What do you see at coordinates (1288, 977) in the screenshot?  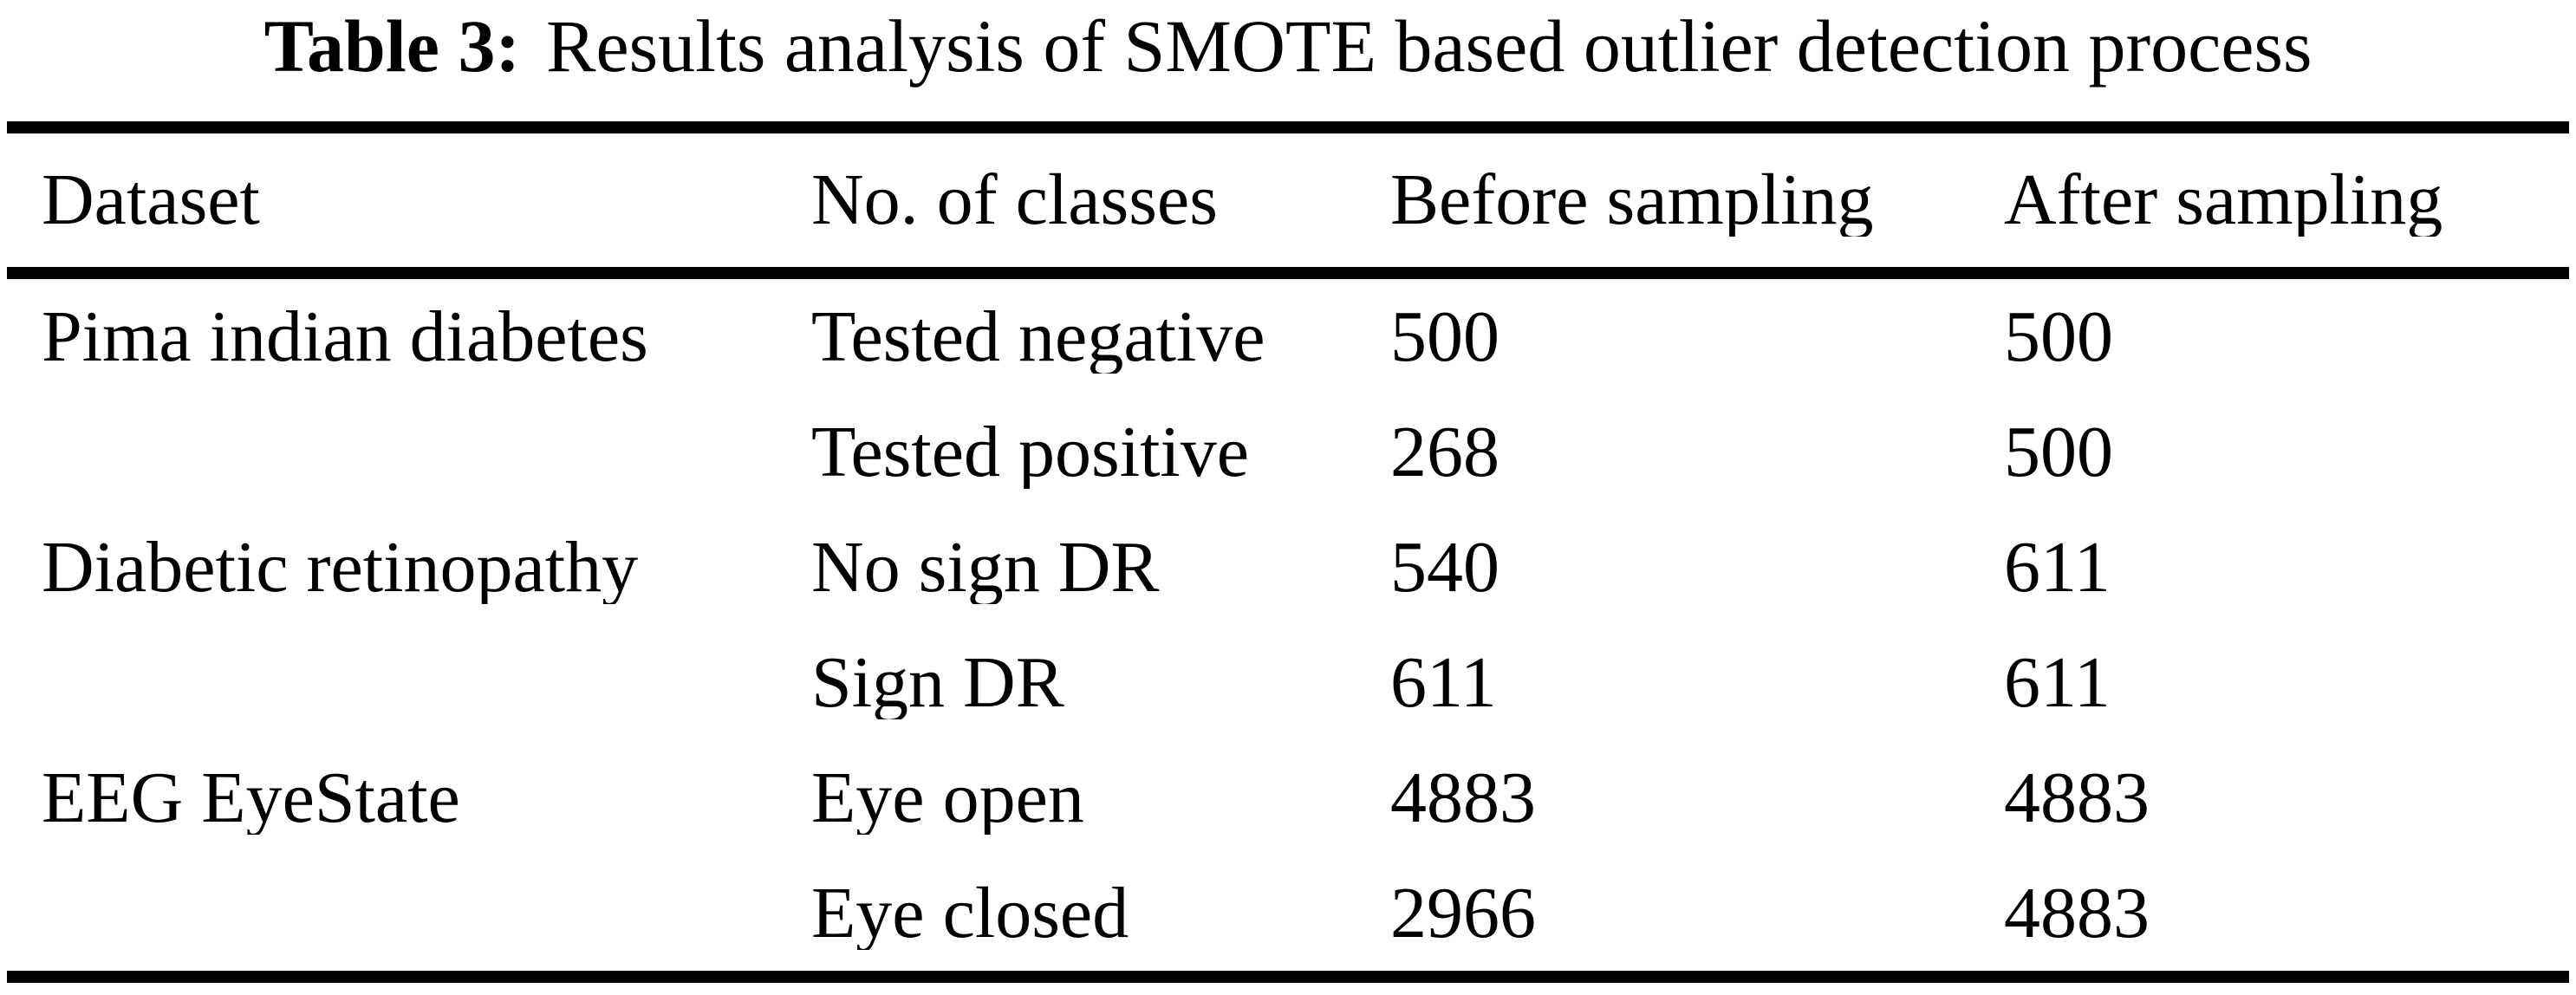 I see `table-bottom-rule` at bounding box center [1288, 977].